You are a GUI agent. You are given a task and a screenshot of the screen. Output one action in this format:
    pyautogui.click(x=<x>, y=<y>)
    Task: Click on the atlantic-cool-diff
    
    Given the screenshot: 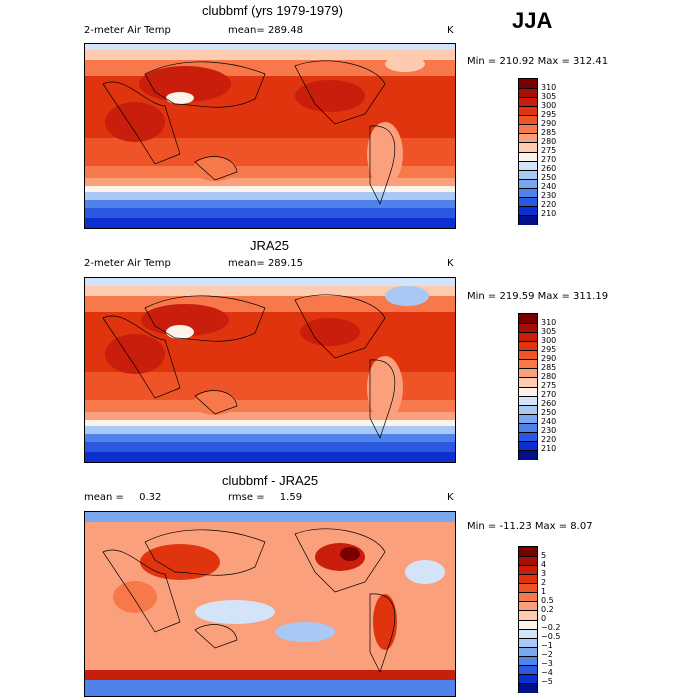 What is the action you would take?
    pyautogui.click(x=425, y=572)
    